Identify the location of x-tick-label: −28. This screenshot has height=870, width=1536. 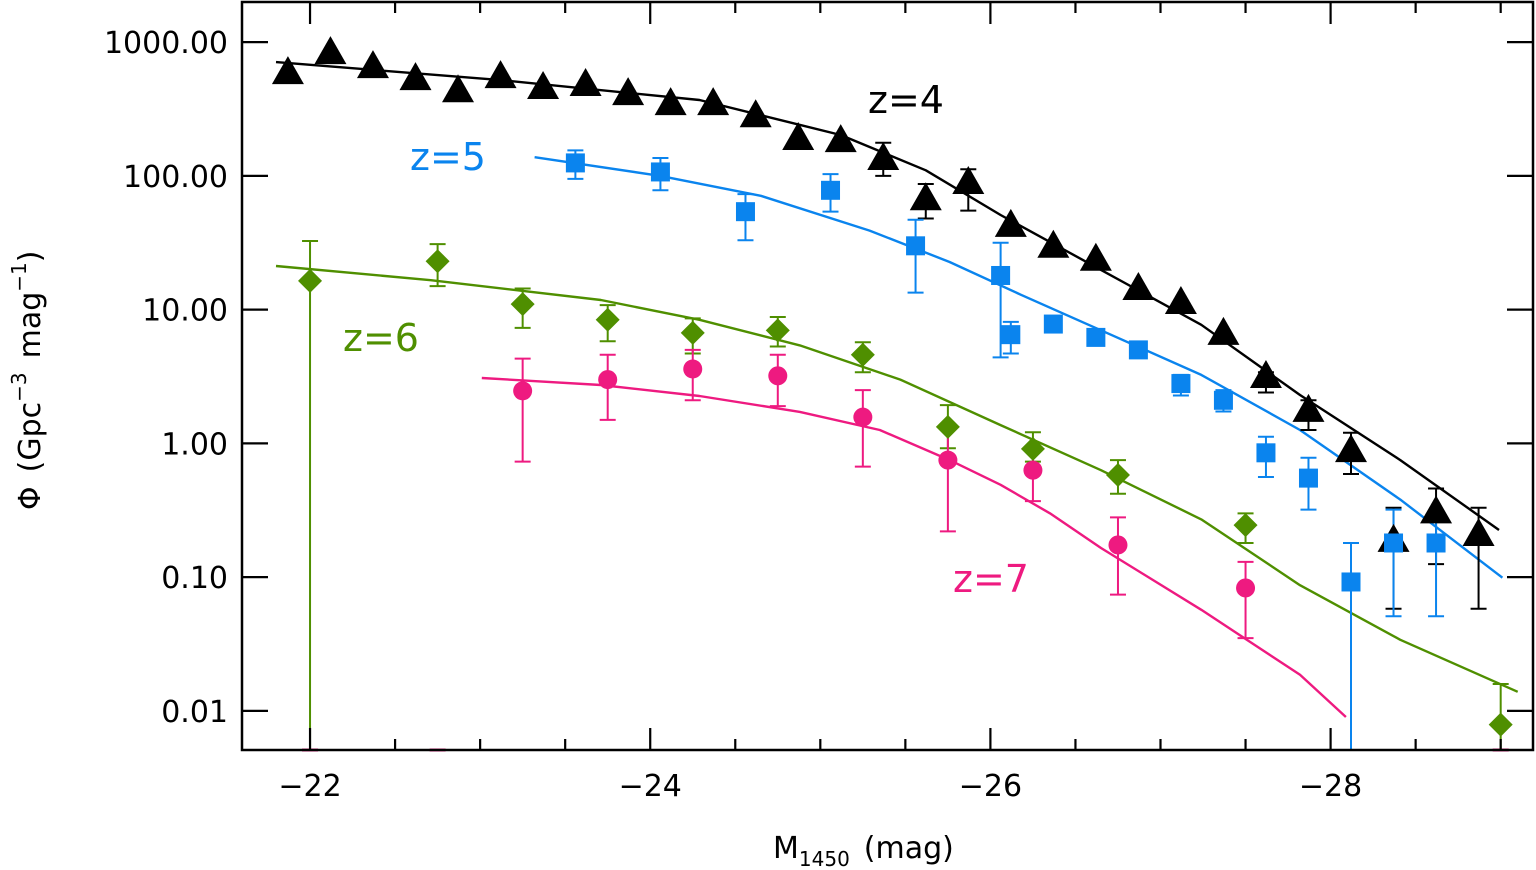
(1330, 786).